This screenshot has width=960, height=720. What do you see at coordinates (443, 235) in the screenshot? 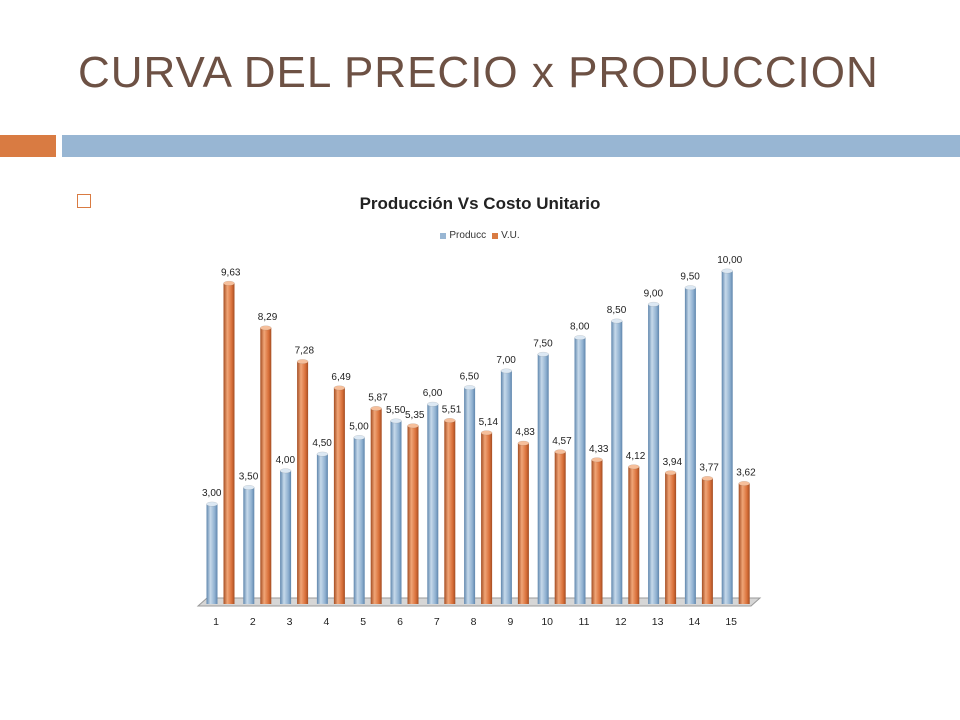
I see `legend-swatch-producc` at bounding box center [443, 235].